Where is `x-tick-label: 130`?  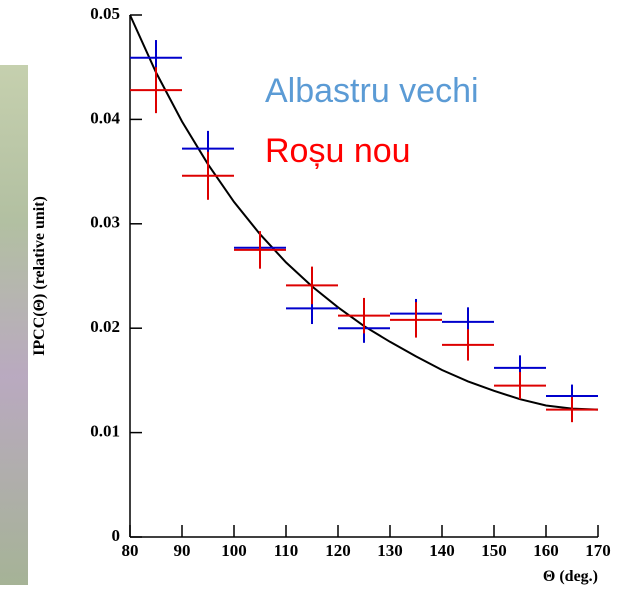
x-tick-label: 130 is located at coordinates (390, 550).